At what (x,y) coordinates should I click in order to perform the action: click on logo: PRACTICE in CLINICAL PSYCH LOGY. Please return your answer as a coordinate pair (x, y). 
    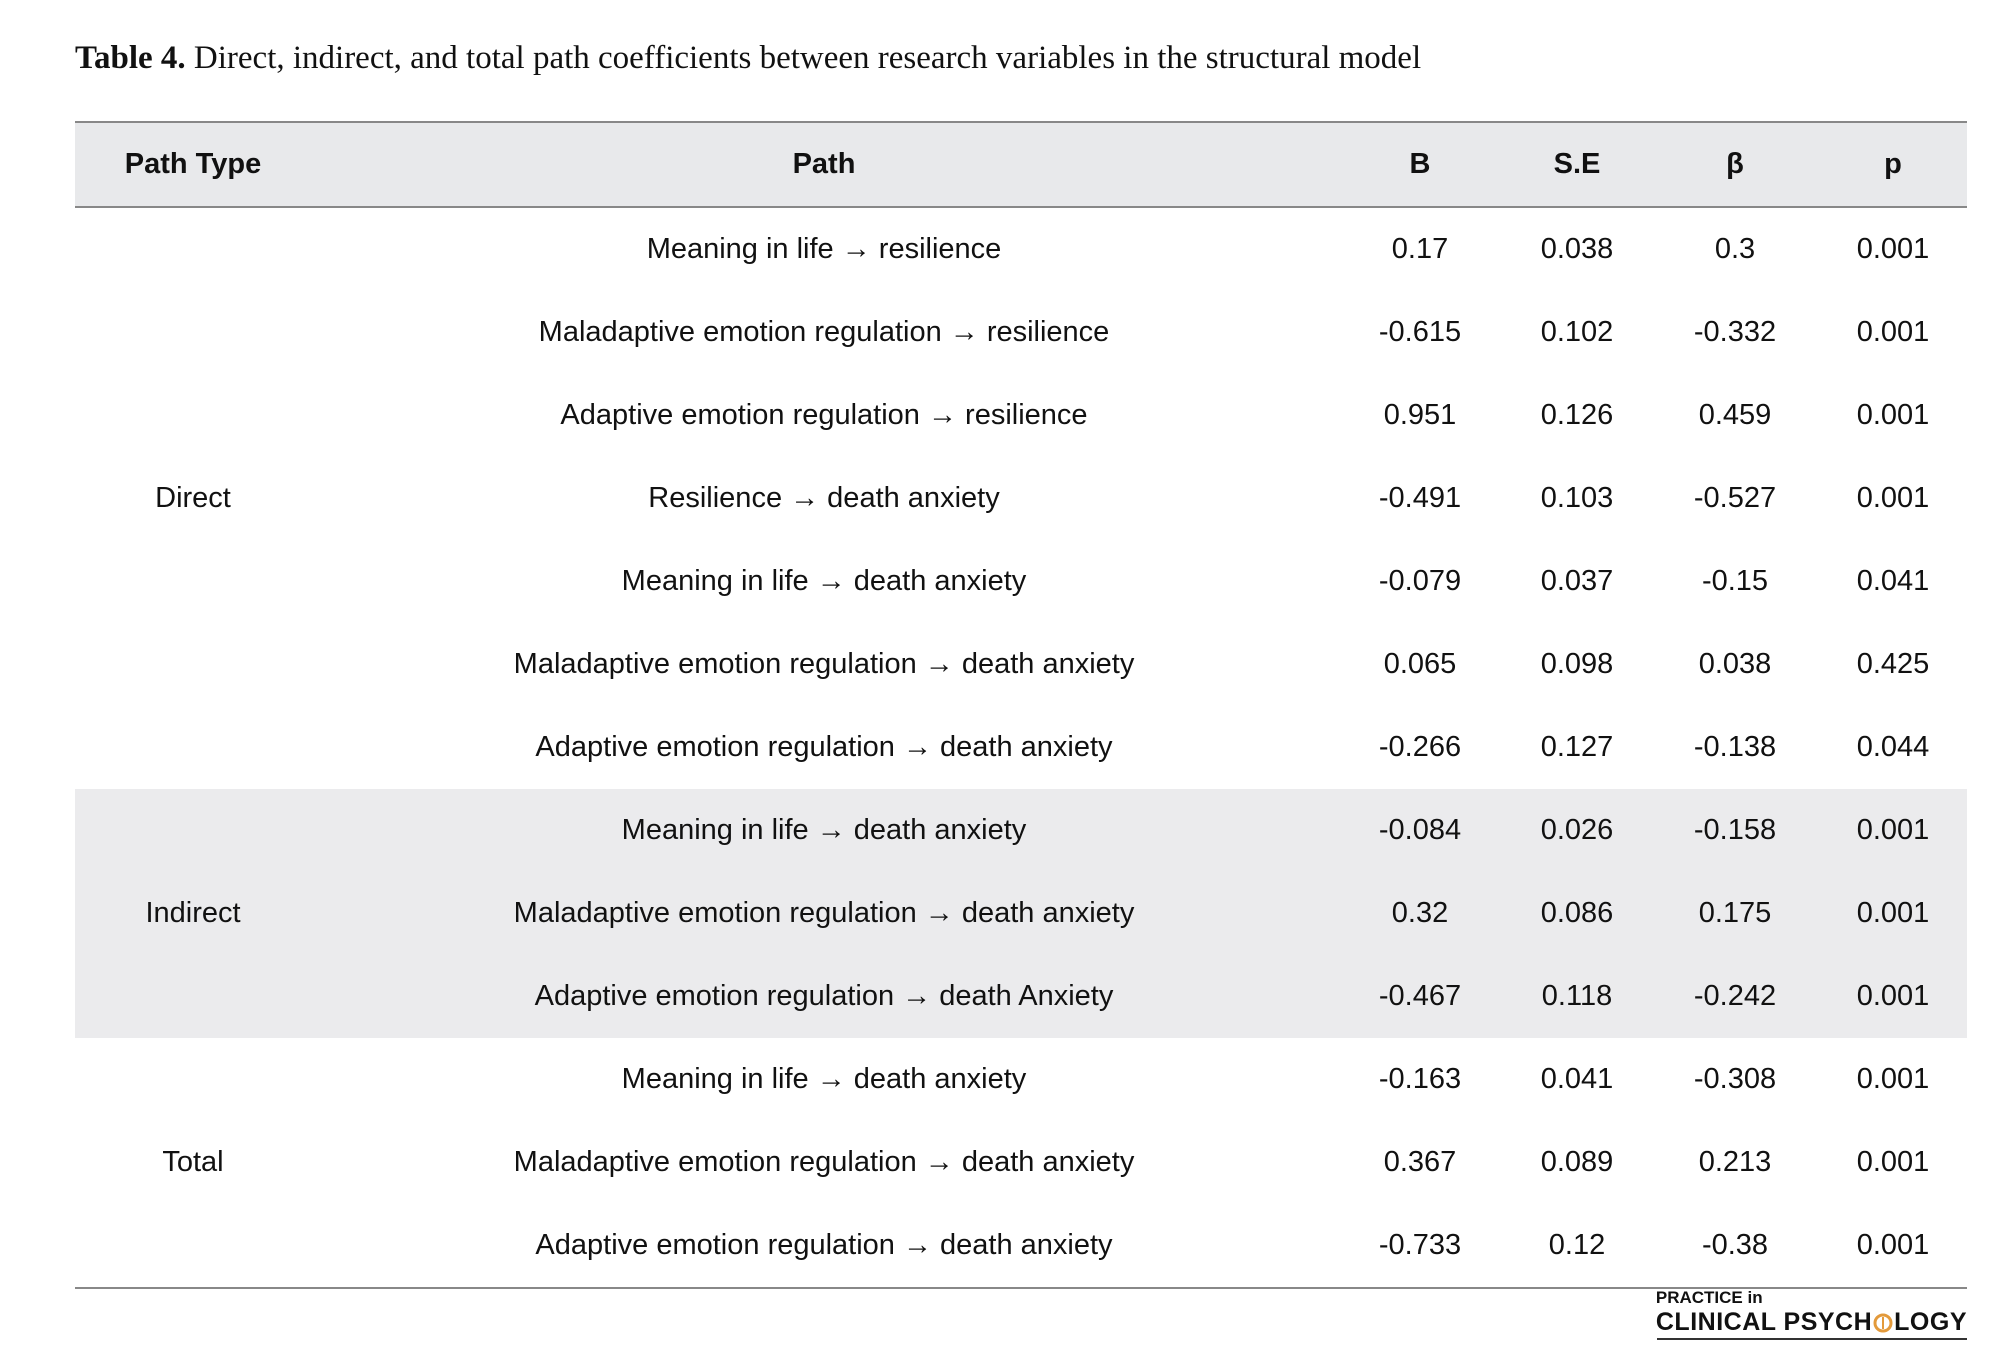
    Looking at the image, I should click on (1811, 1312).